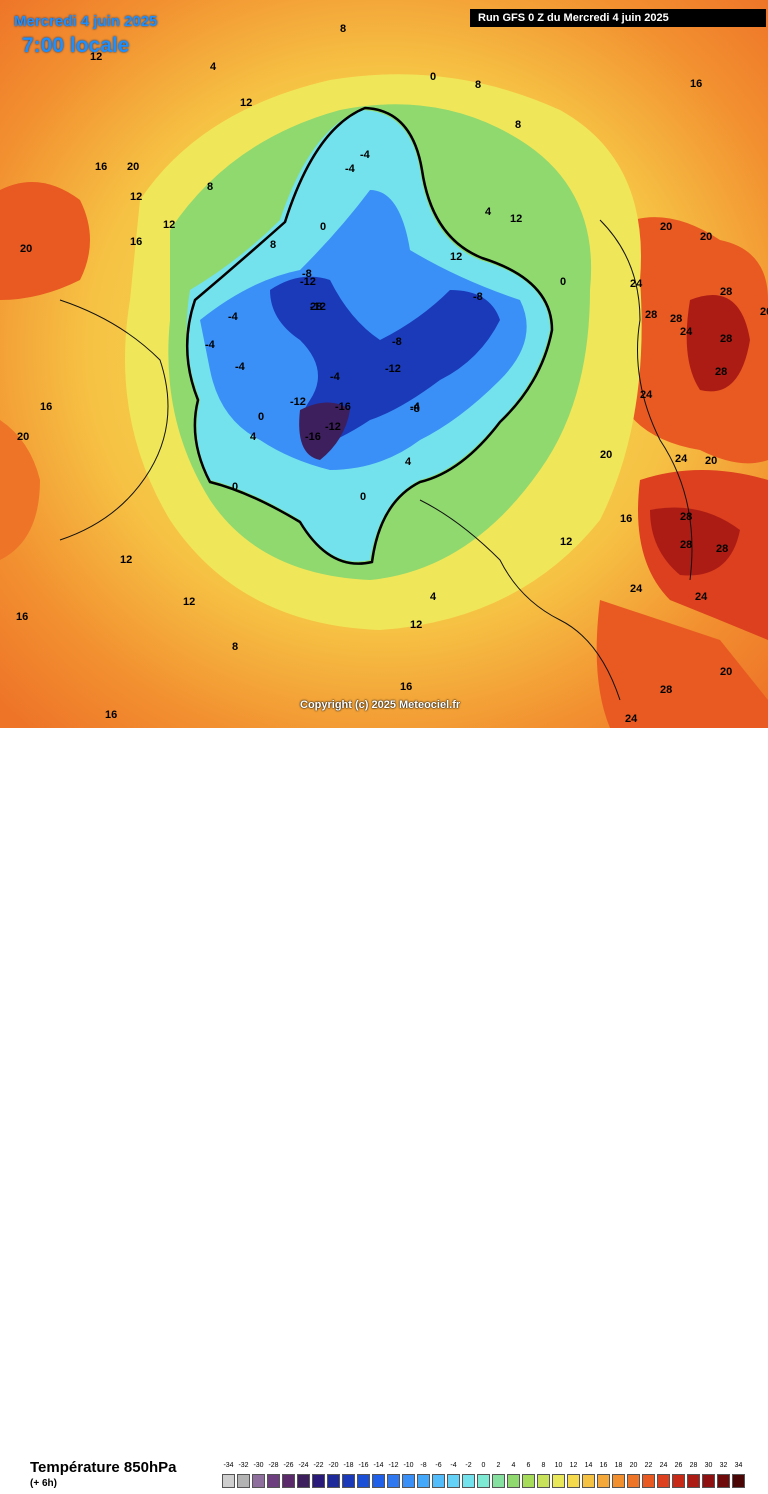 The height and width of the screenshot is (1494, 768). I want to click on coastline-asia, so click(646, 400).